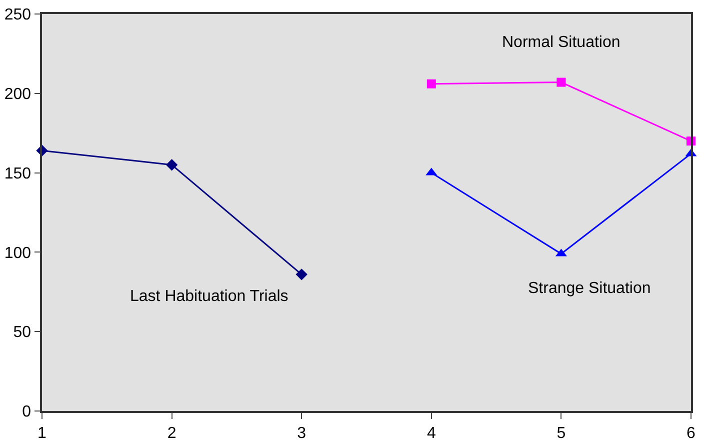 The width and height of the screenshot is (713, 441). Describe the element at coordinates (301, 432) in the screenshot. I see `x-tick-label: 3` at that location.